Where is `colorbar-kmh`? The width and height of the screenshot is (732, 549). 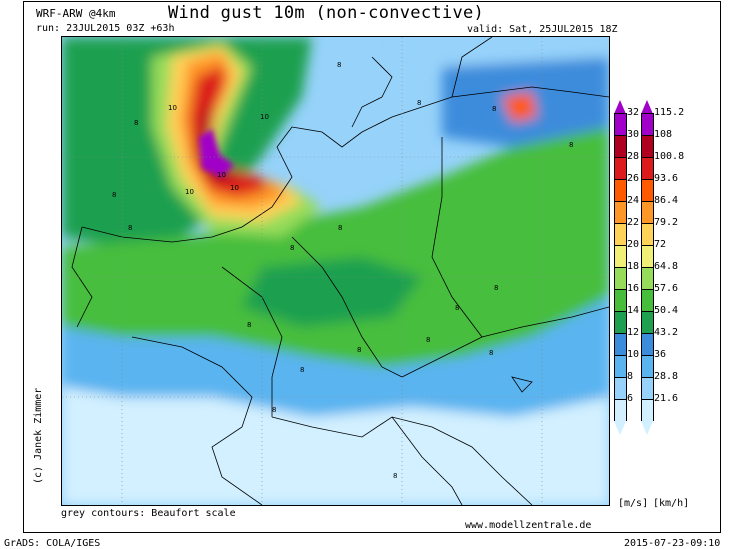
colorbar-kmh is located at coordinates (647, 267).